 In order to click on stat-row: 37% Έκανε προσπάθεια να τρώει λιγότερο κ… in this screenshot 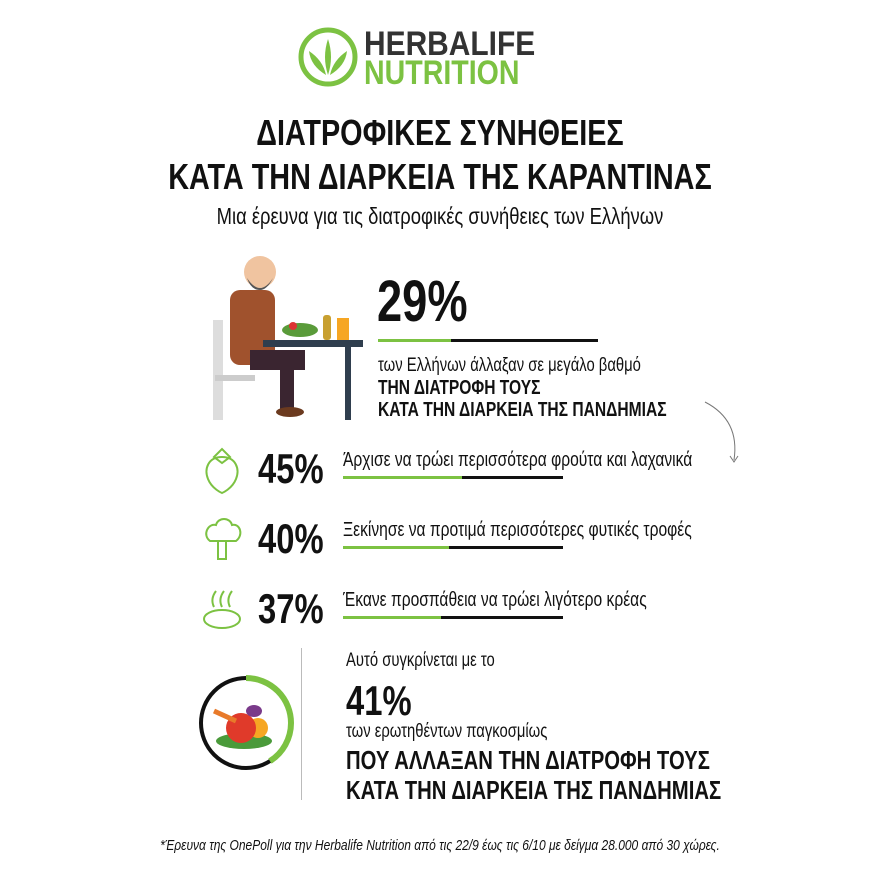, I will do `click(440, 615)`.